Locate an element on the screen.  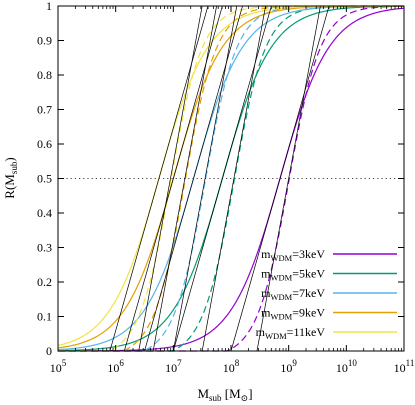
y-tick-label: 0.2 is located at coordinates (44, 282).